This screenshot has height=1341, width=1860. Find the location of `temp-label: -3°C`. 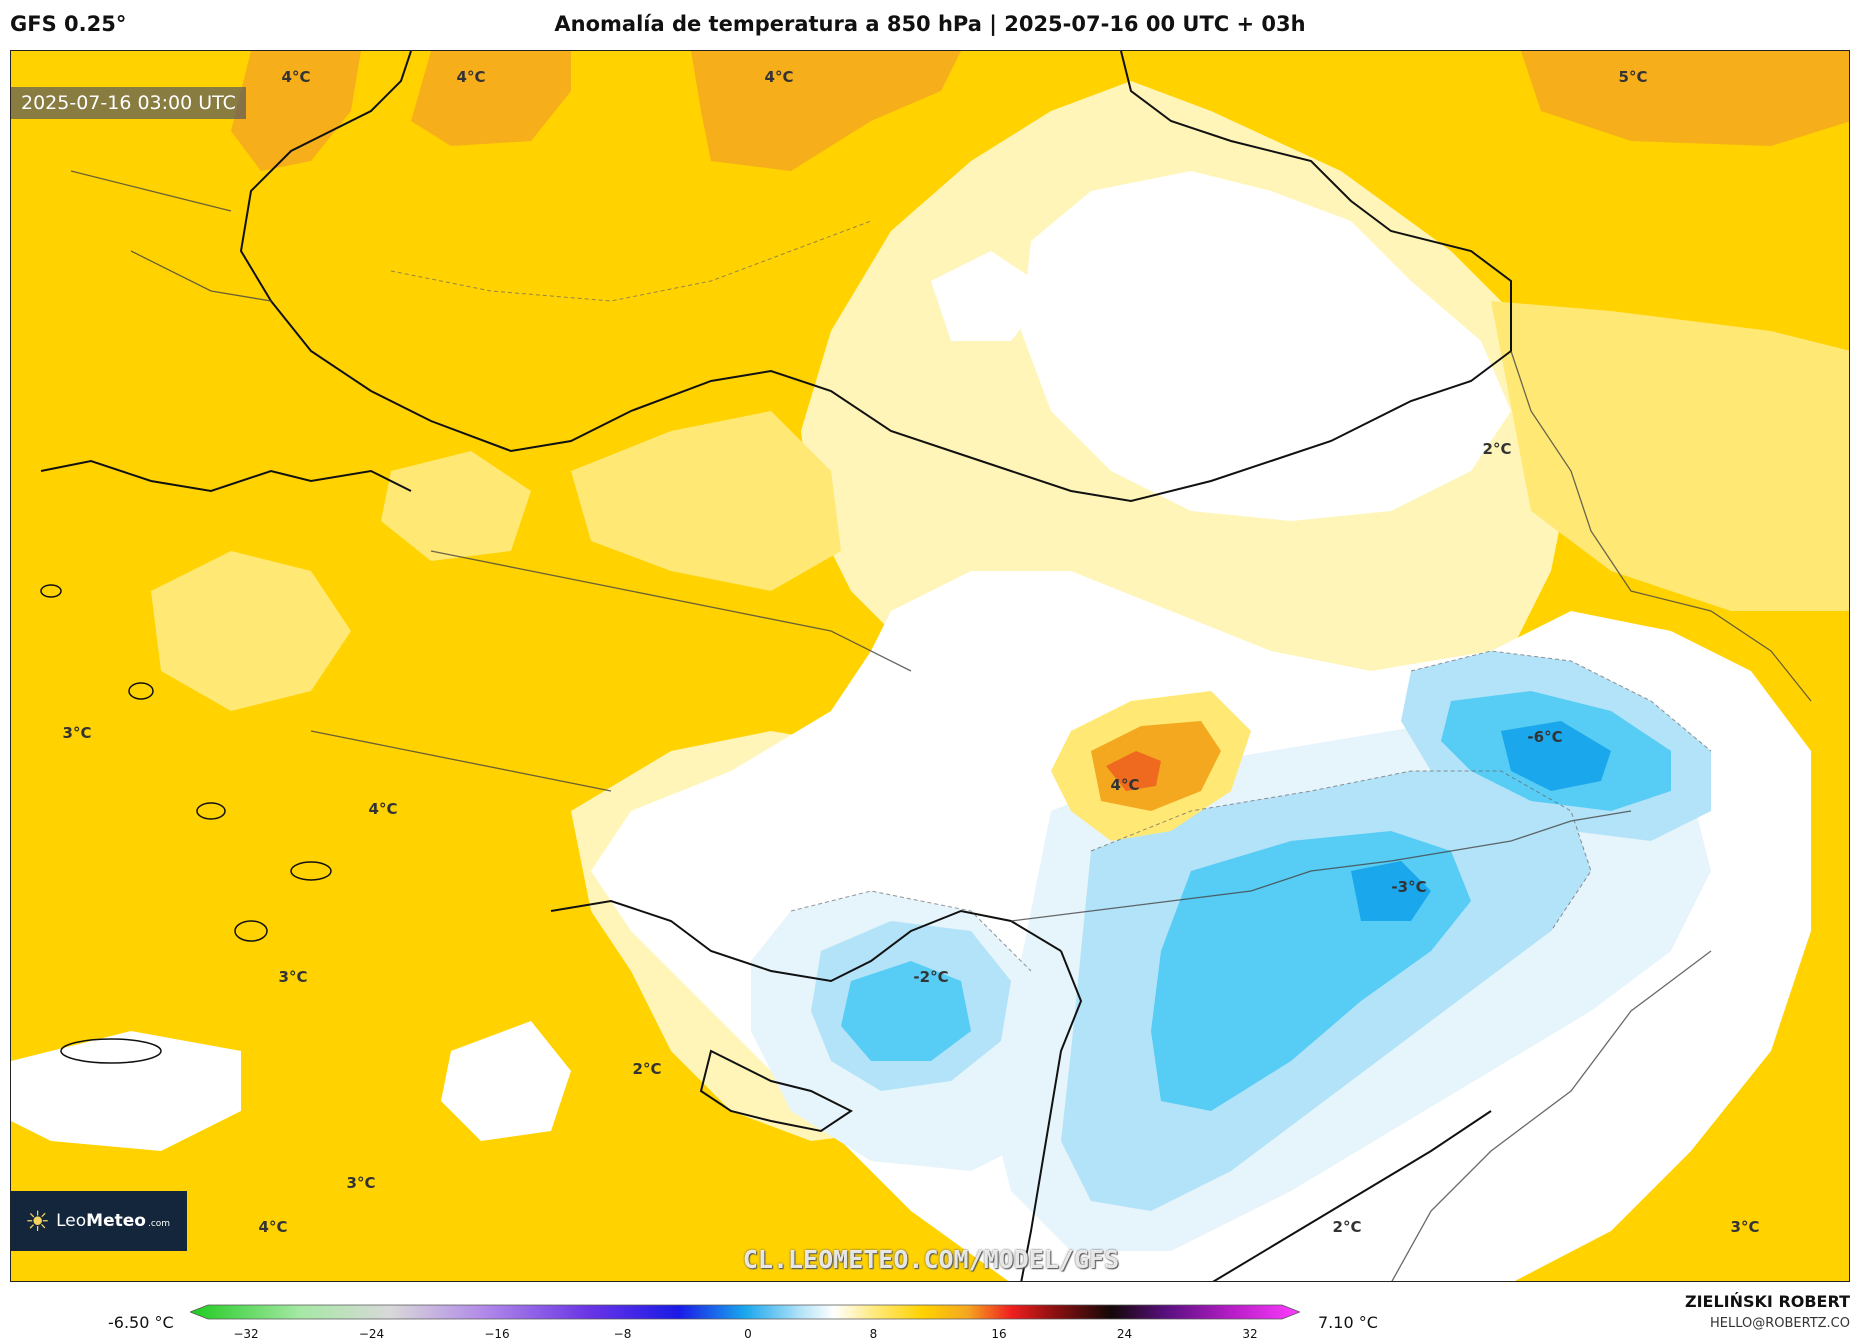

temp-label: -3°C is located at coordinates (1409, 887).